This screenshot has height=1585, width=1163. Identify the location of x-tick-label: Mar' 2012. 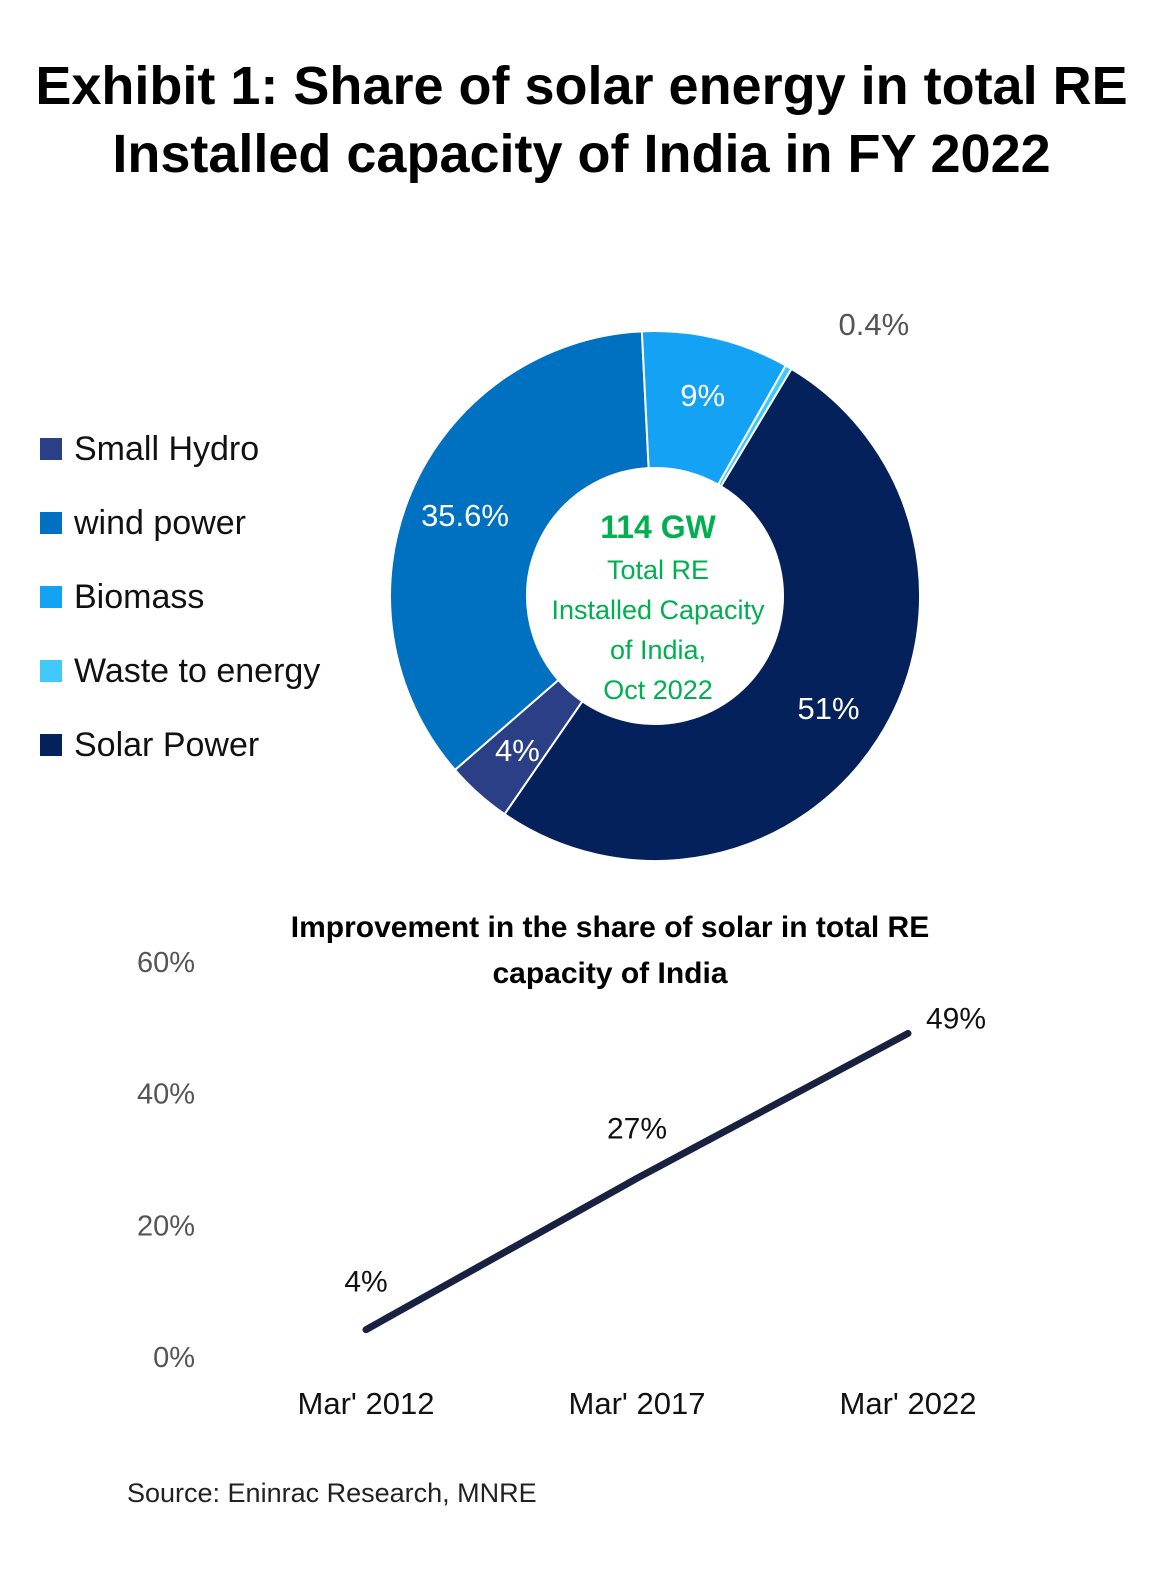
(366, 1403).